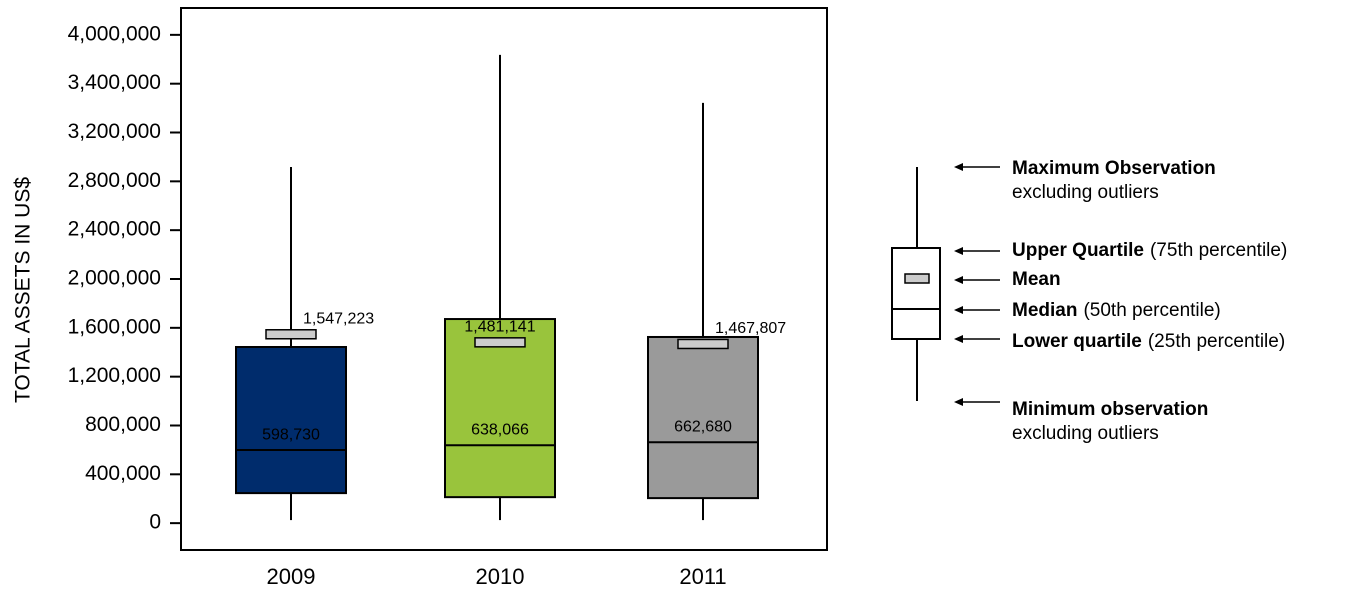 This screenshot has height=590, width=1372. What do you see at coordinates (703, 426) in the screenshot?
I see `median-label: 662,680` at bounding box center [703, 426].